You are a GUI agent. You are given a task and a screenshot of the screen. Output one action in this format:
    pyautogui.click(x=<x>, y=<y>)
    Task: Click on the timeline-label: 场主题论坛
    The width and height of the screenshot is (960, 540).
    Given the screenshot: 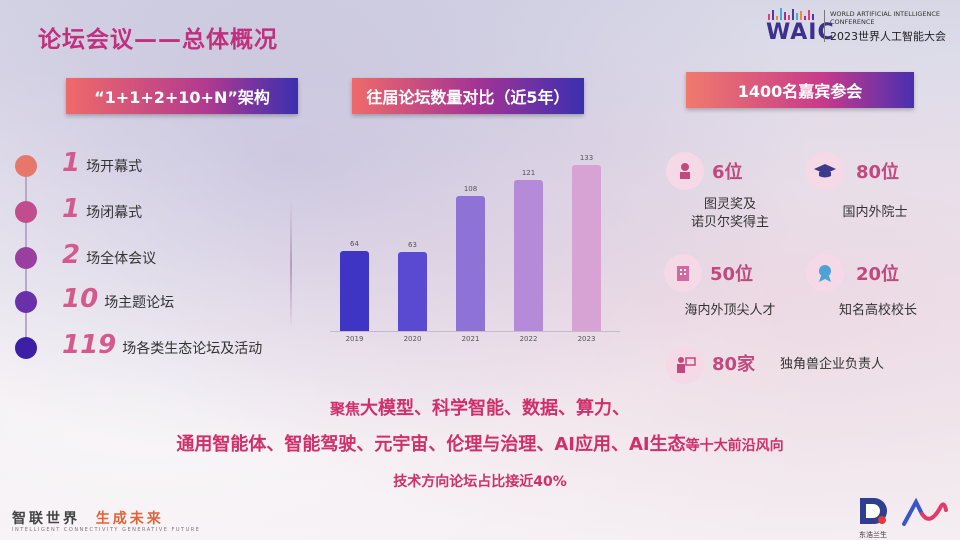 What is the action you would take?
    pyautogui.click(x=139, y=303)
    